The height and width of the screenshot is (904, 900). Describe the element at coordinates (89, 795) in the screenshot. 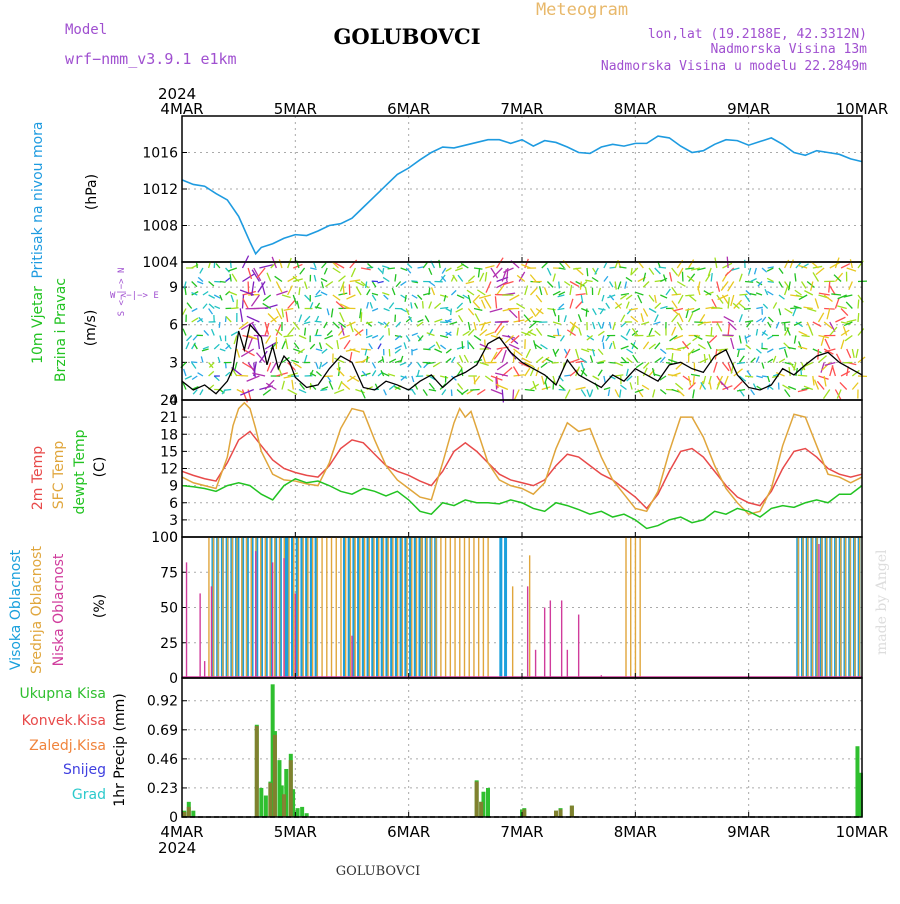

I see `legend-hail: Grad` at that location.